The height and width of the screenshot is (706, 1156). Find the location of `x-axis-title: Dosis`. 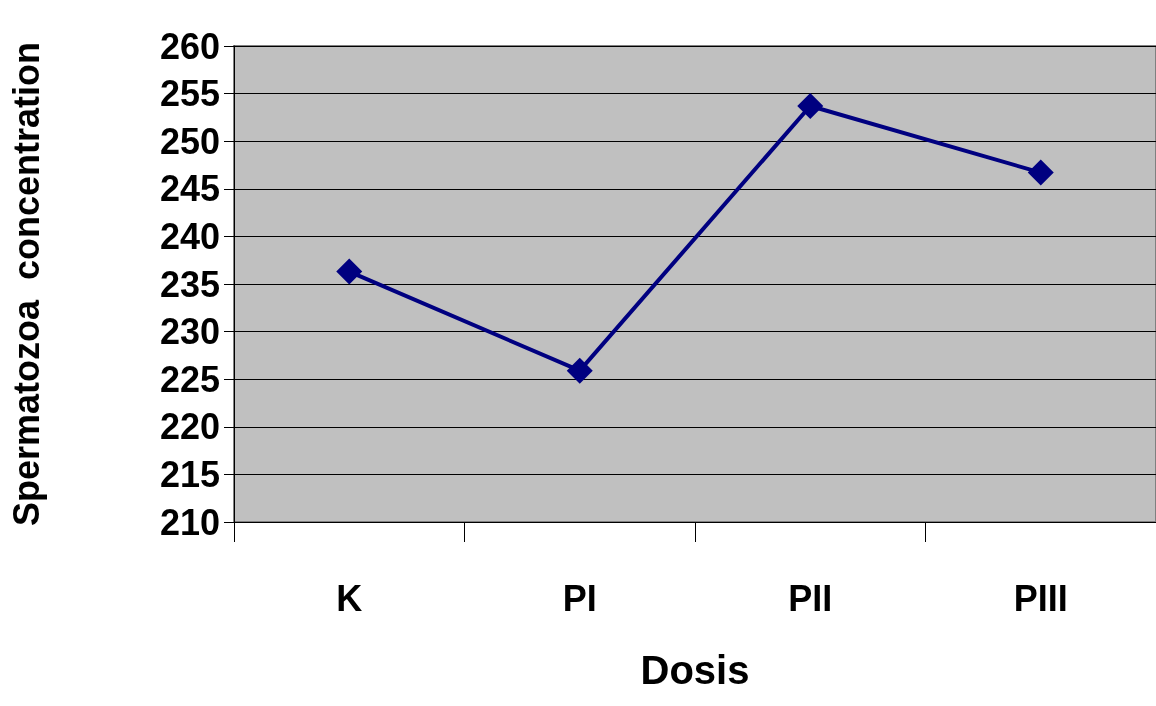

x-axis-title: Dosis is located at coordinates (695, 670).